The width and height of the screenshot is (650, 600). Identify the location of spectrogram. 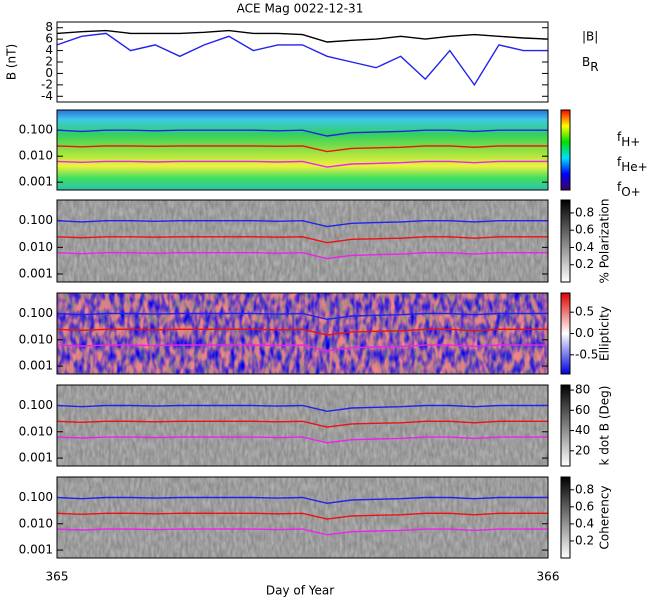
(302, 150).